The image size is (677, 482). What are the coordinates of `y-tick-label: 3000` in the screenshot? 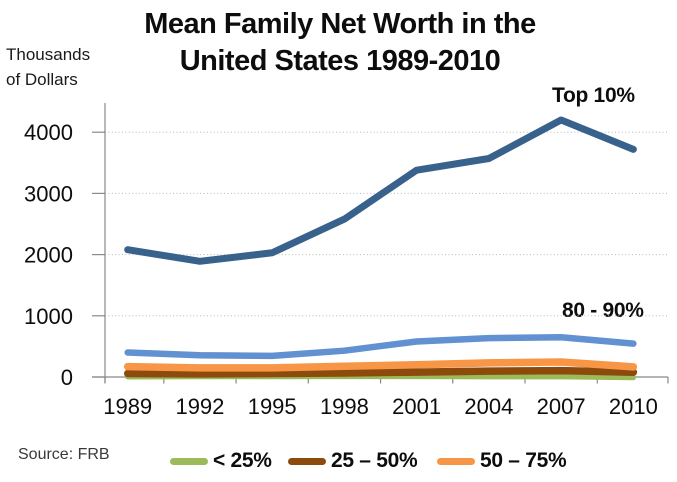 It's located at (48, 193).